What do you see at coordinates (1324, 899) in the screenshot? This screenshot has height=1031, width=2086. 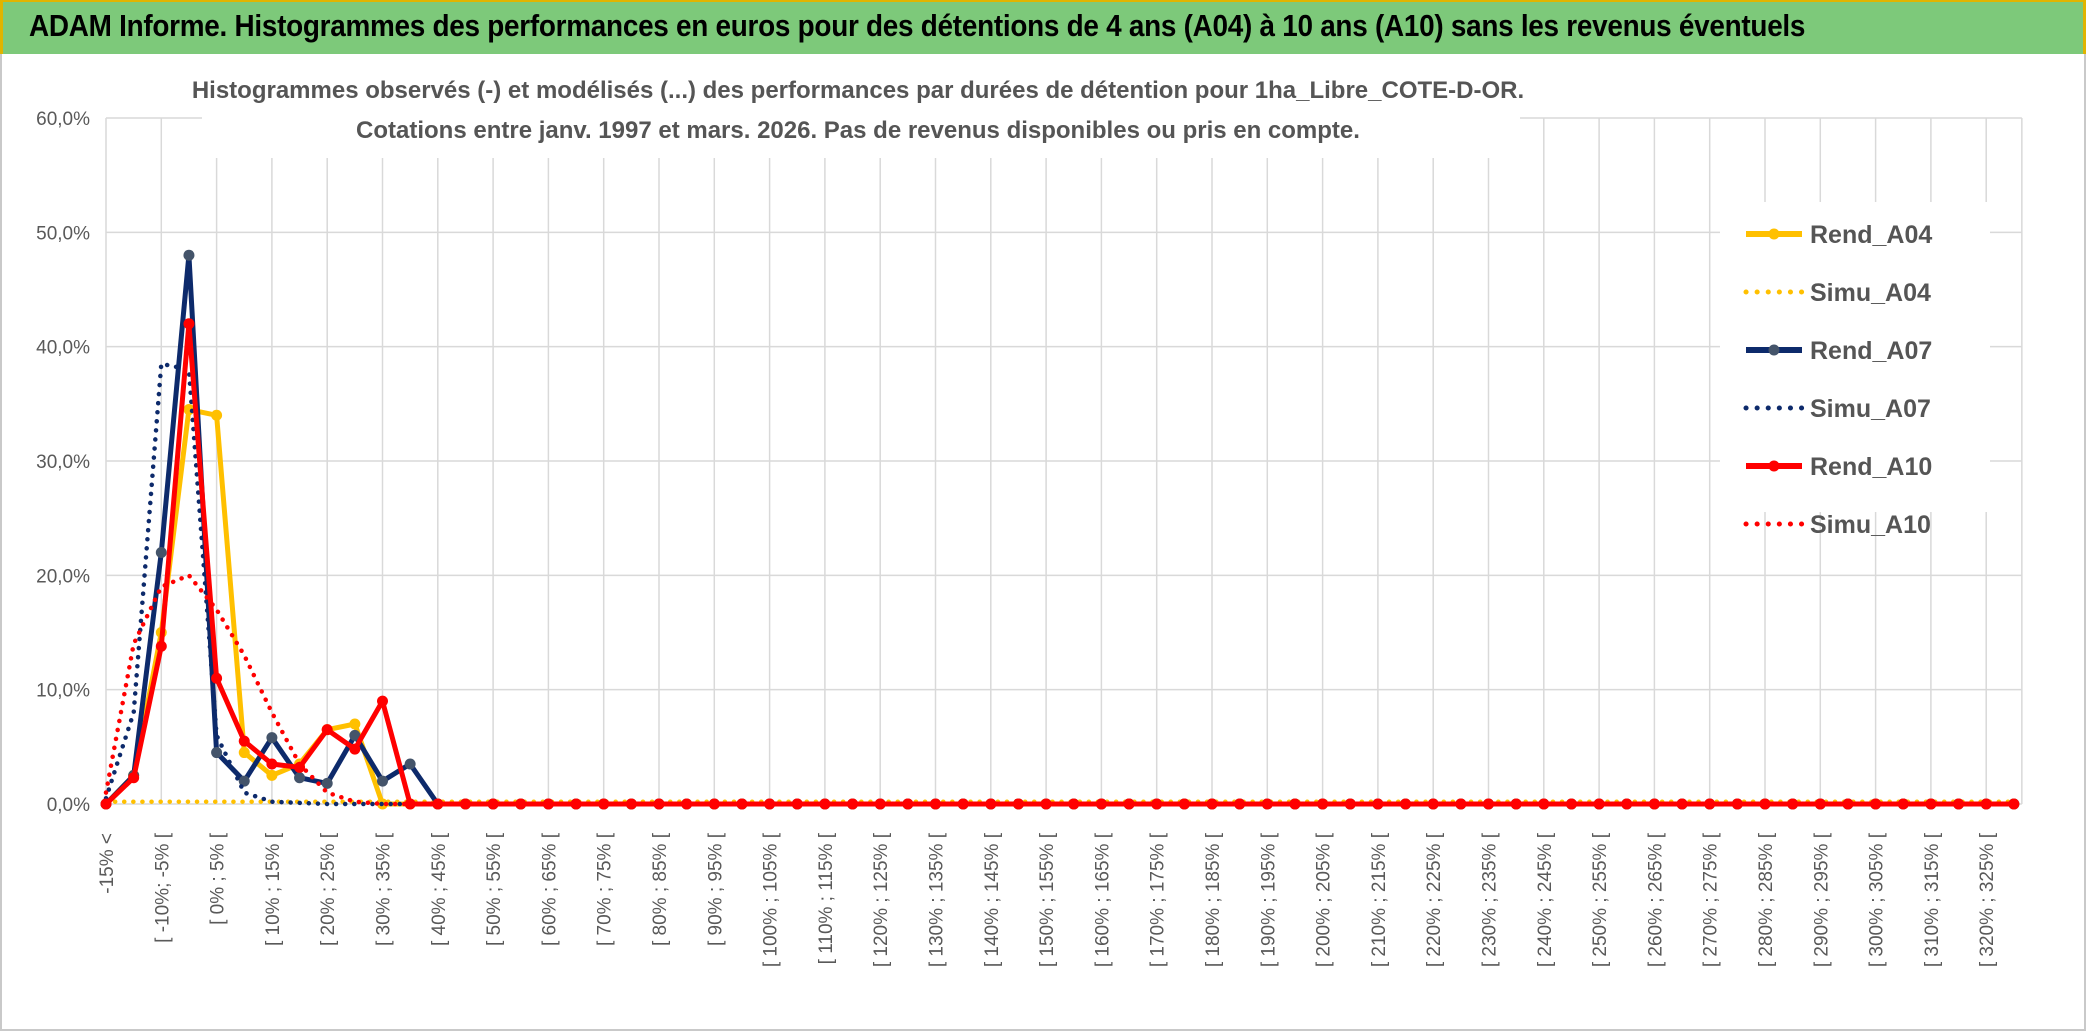 I see `x-tick-label: [ 200% ; 205% [` at bounding box center [1324, 899].